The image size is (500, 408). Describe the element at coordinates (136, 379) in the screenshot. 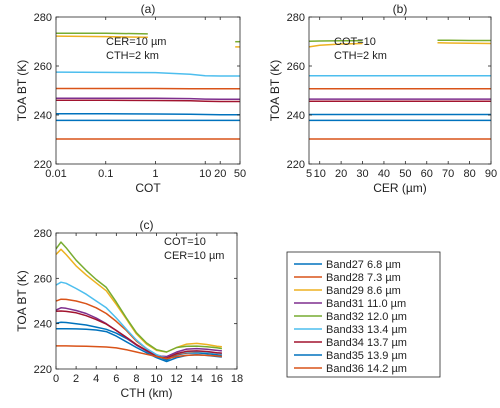

I see `x-tick-label: 8` at that location.